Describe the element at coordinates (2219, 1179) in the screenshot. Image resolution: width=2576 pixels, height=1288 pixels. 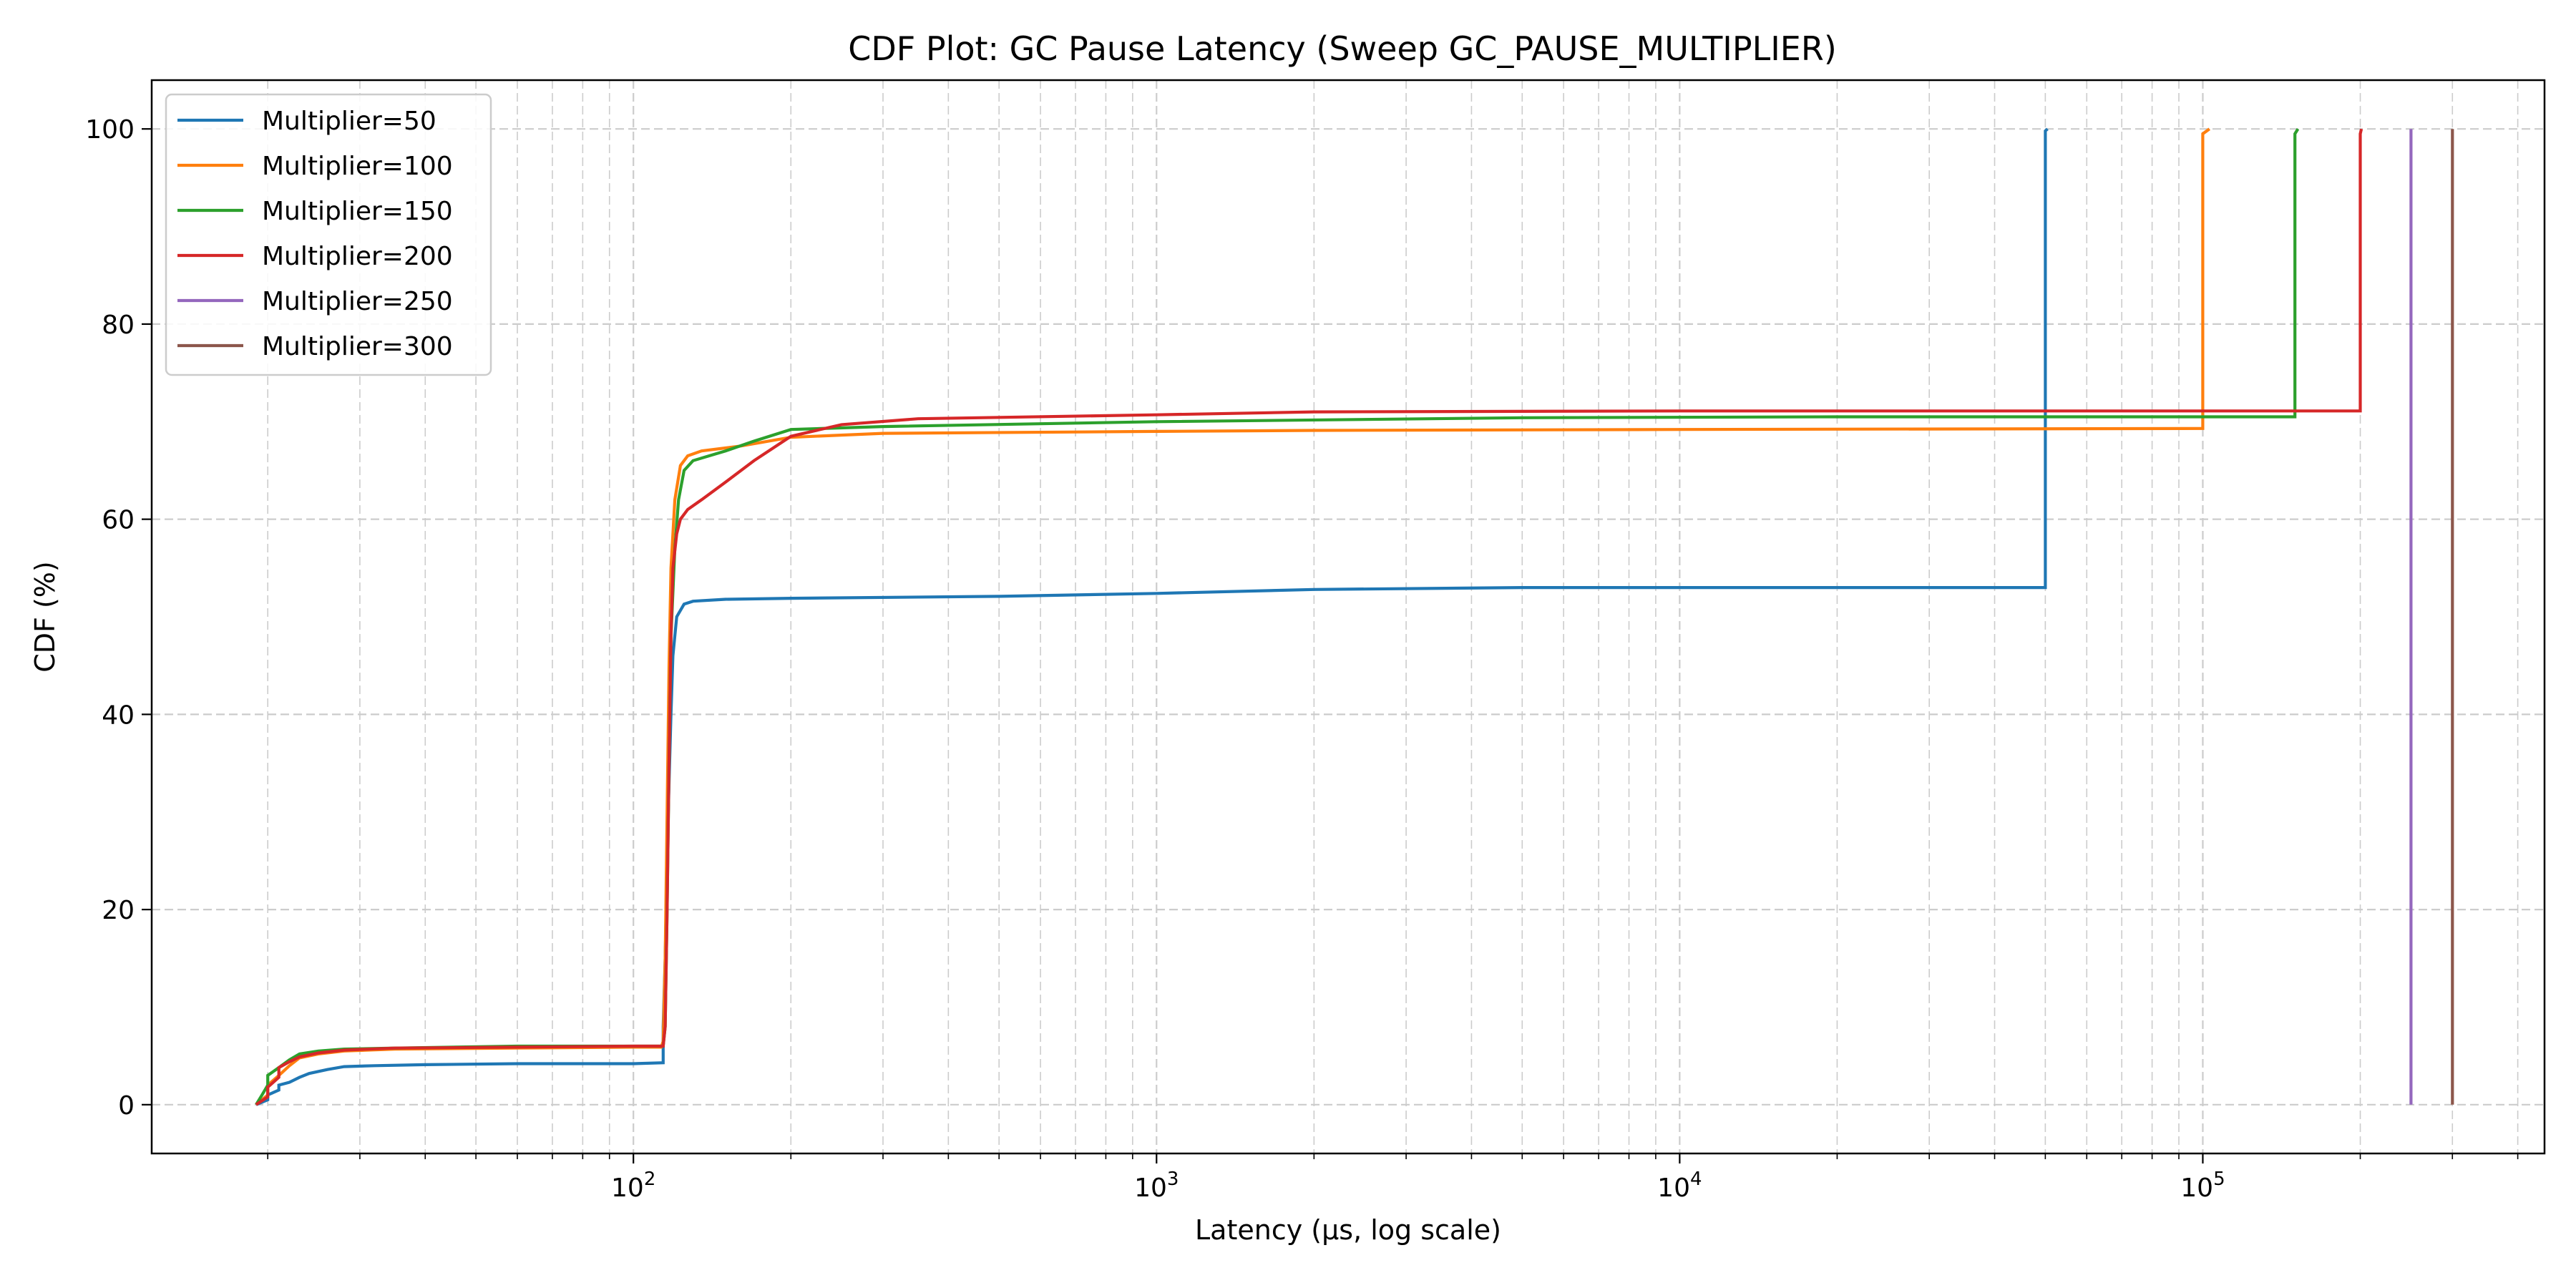
I see `x-tick-exponent: 5` at that location.